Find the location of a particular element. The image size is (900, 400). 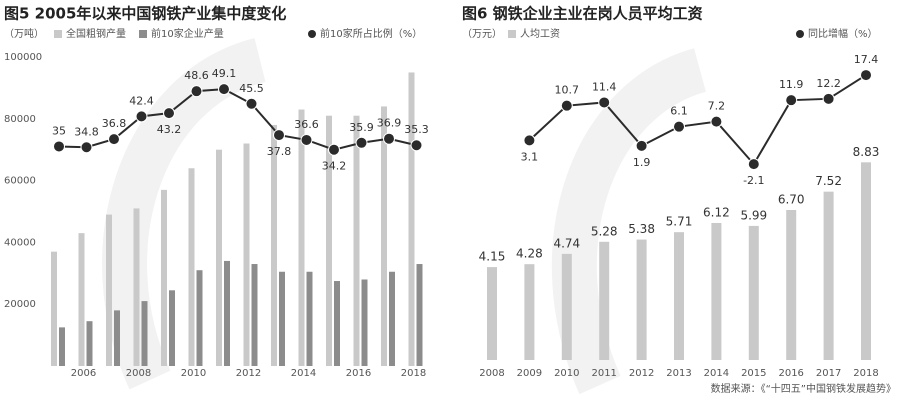

point-label: 7.2 is located at coordinates (717, 106).